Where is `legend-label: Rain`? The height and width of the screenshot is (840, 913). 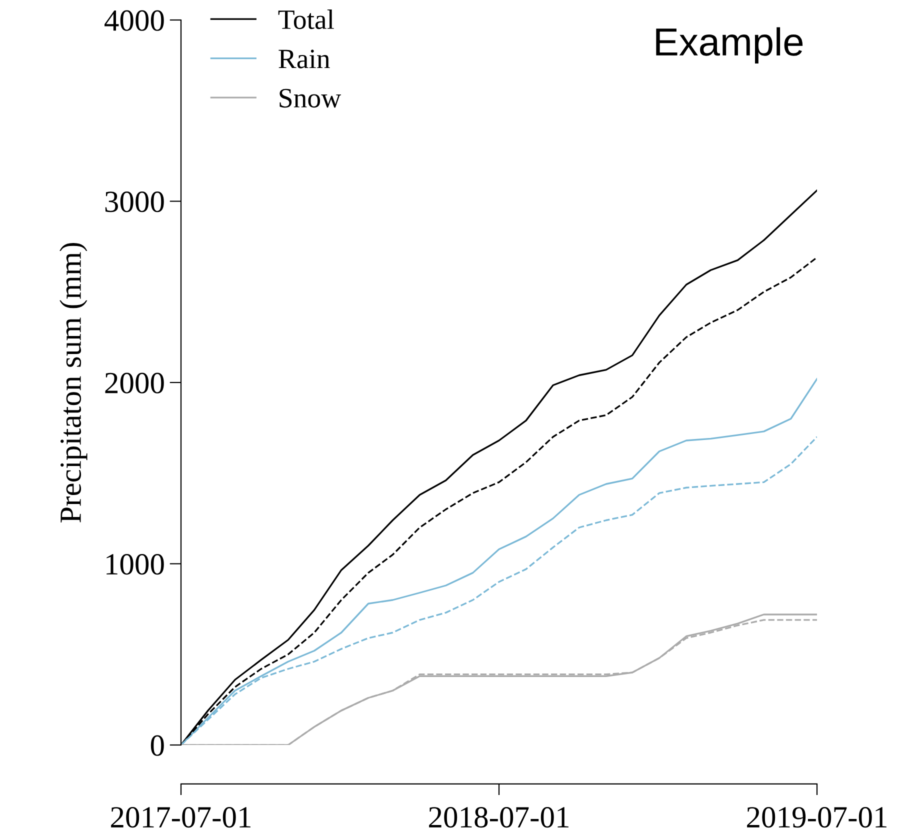
legend-label: Rain is located at coordinates (304, 59).